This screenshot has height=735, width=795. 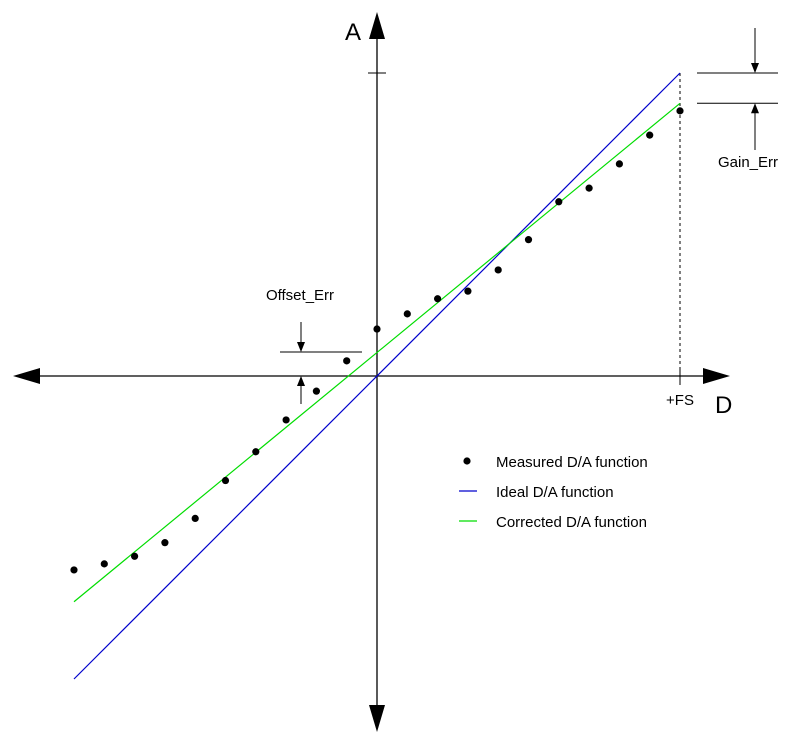 I want to click on y-axis-label: A, so click(x=353, y=32).